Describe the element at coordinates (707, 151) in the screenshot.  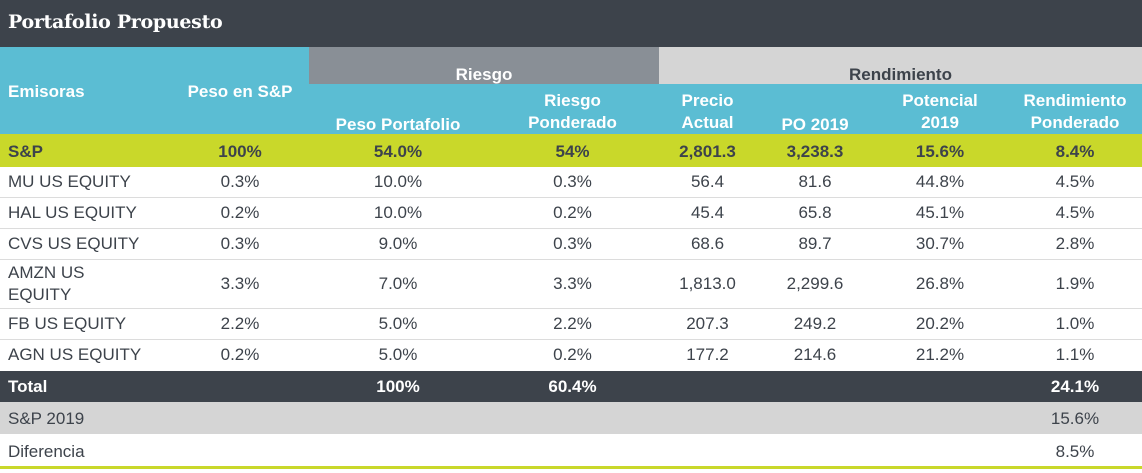
I see `sp-row-precio-actual: 2,801.3` at that location.